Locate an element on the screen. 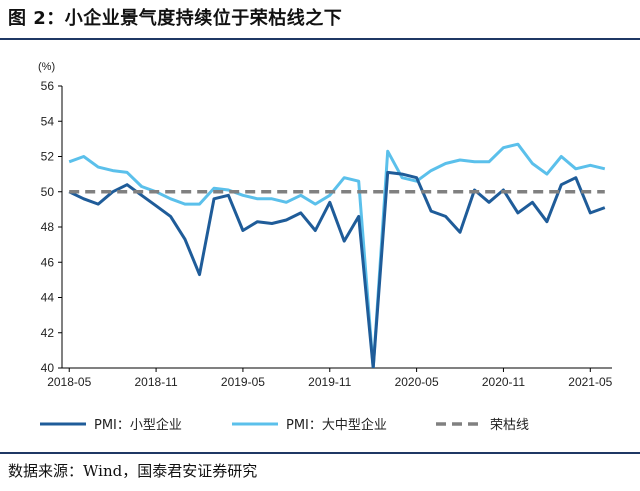  top-rule is located at coordinates (320, 39).